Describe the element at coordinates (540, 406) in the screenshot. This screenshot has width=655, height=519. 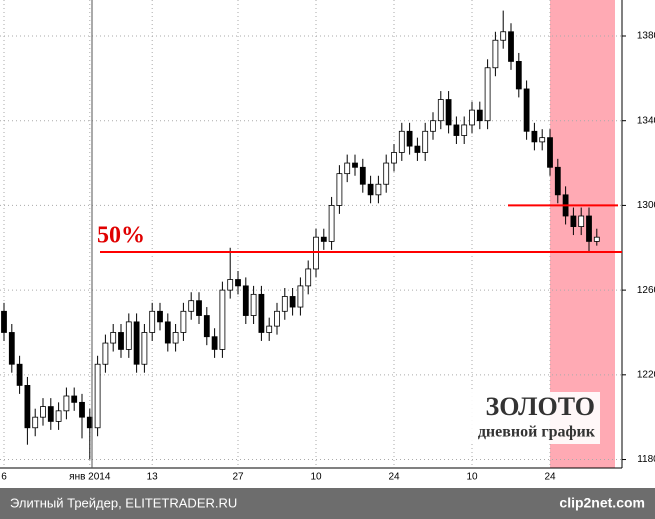
I see `chart-title: ЗОЛОТО` at that location.